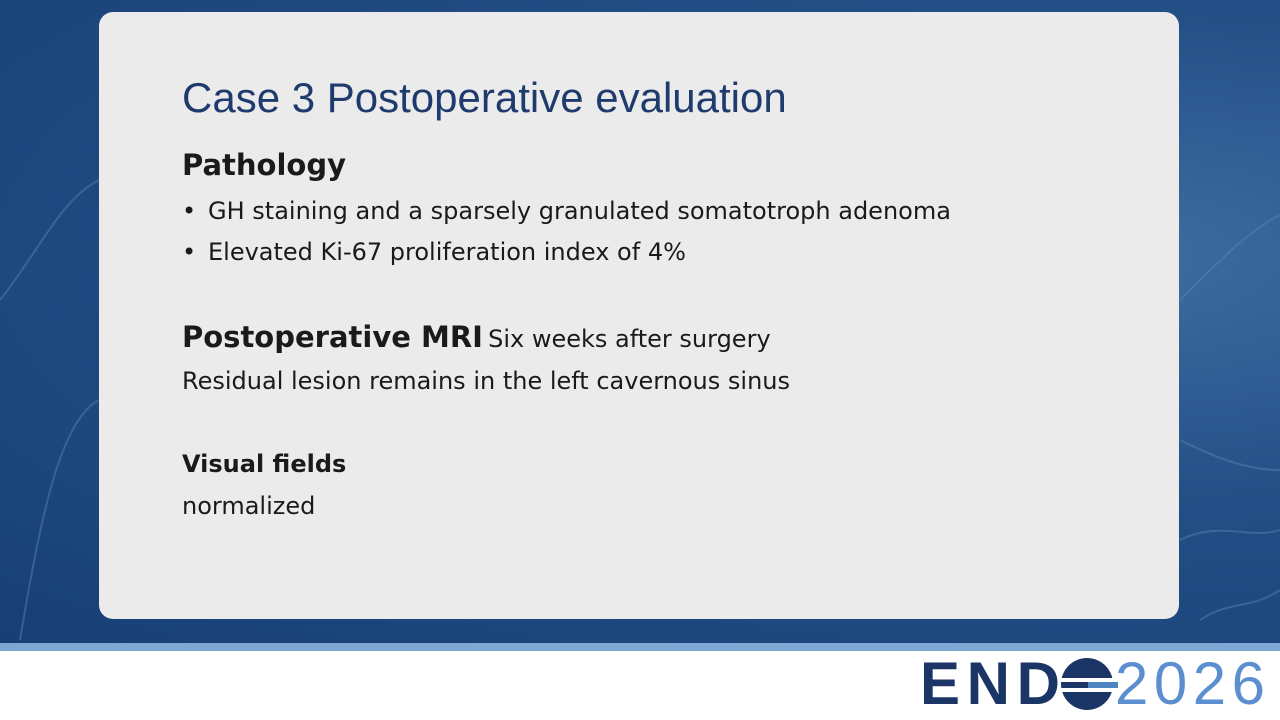 The height and width of the screenshot is (720, 1280). What do you see at coordinates (332, 337) in the screenshot?
I see `section-heading: Postoperative MRI` at bounding box center [332, 337].